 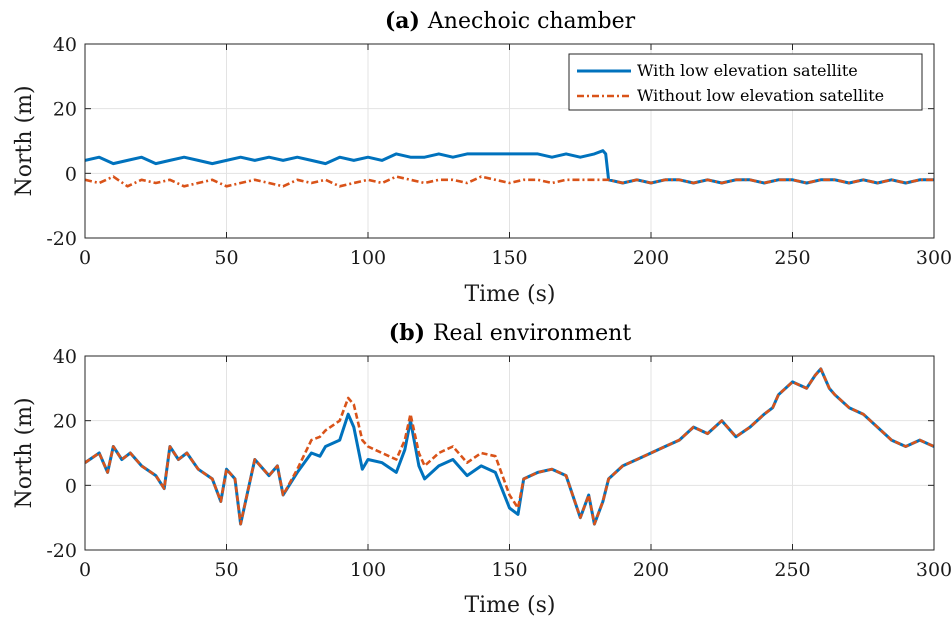 I want to click on legend-label: With low elevation satellite, so click(x=747, y=70).